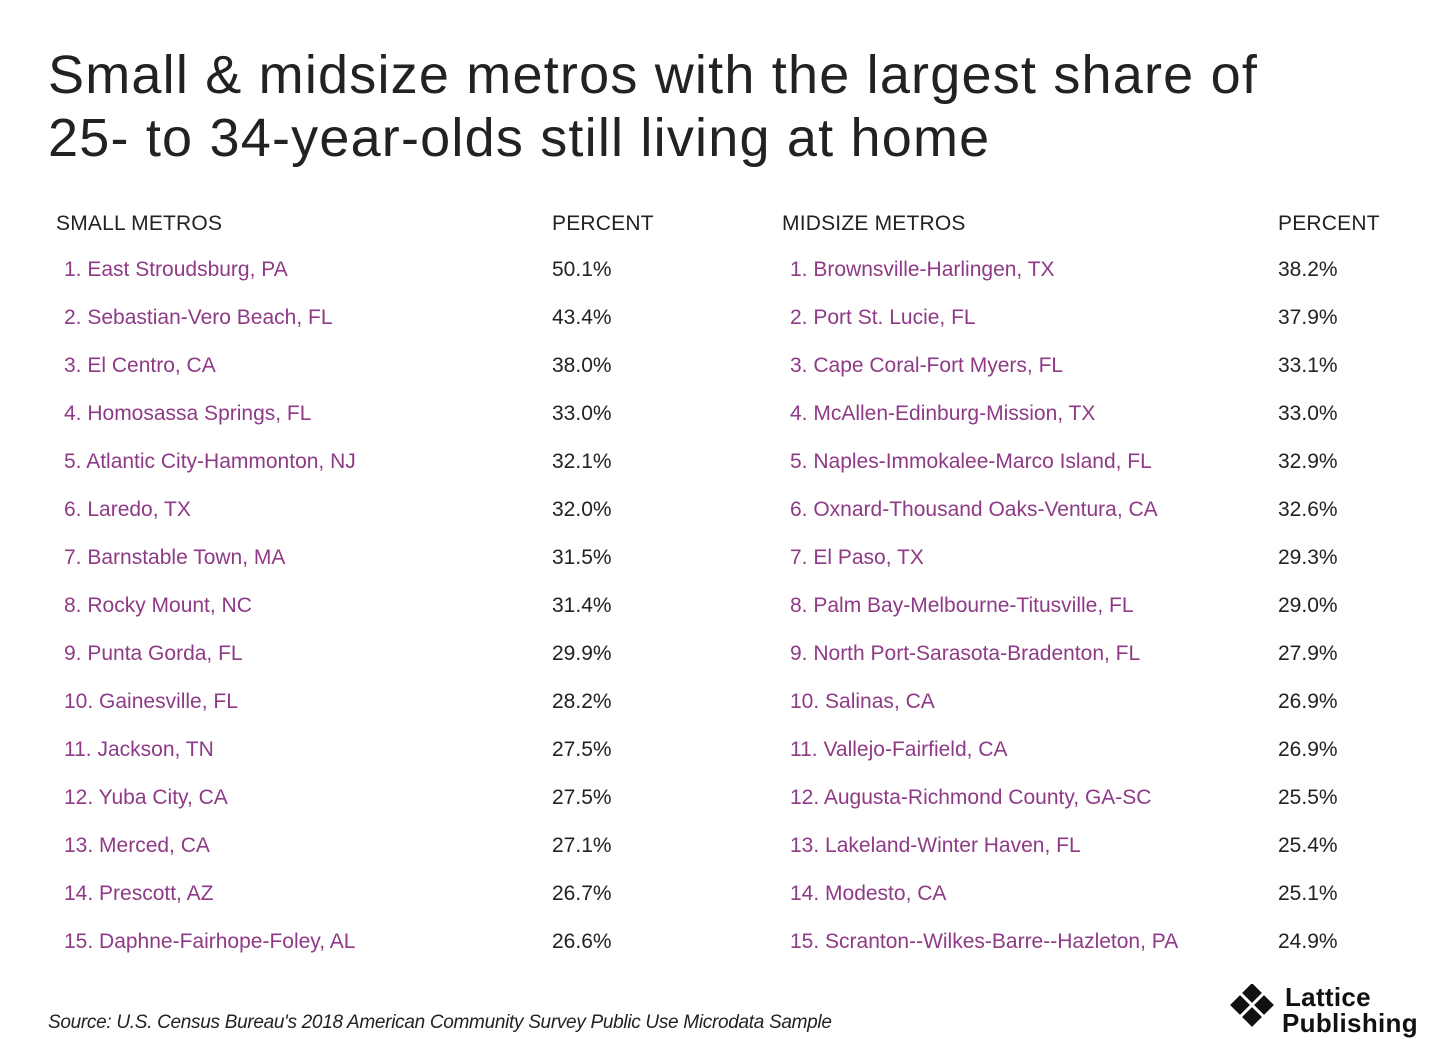  Describe the element at coordinates (1328, 997) in the screenshot. I see `logo-line-1: Lattice` at that location.